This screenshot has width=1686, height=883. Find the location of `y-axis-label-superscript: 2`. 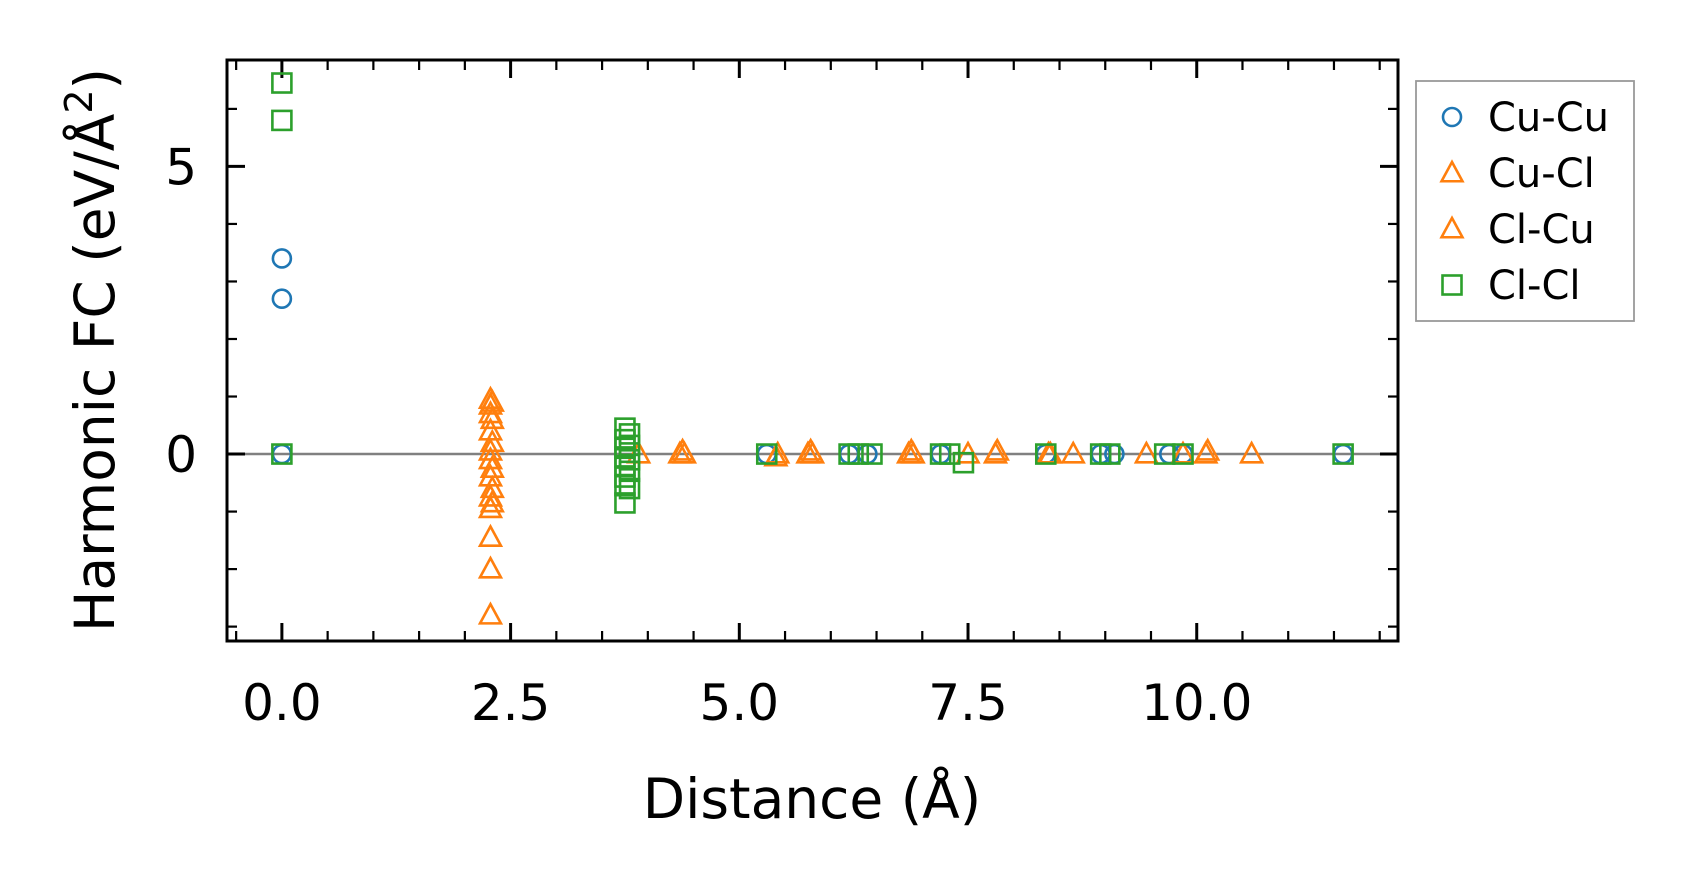

y-axis-label-superscript: 2 is located at coordinates (79, 101).